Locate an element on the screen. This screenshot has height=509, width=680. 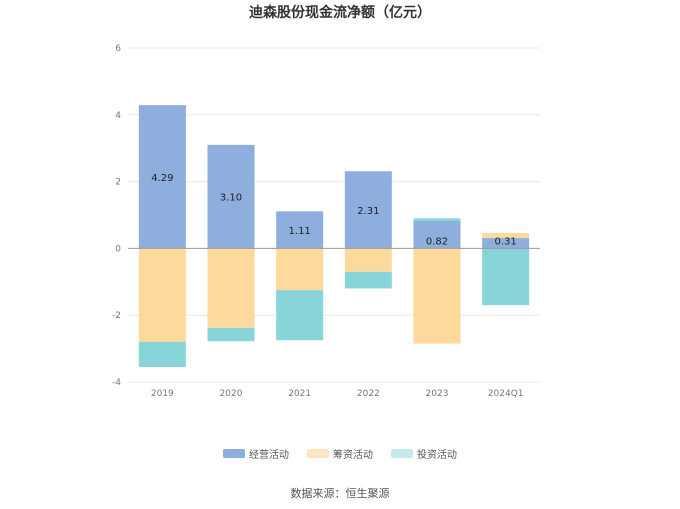
legend: 经营活动 筹资活动 投资活动 is located at coordinates (340, 453).